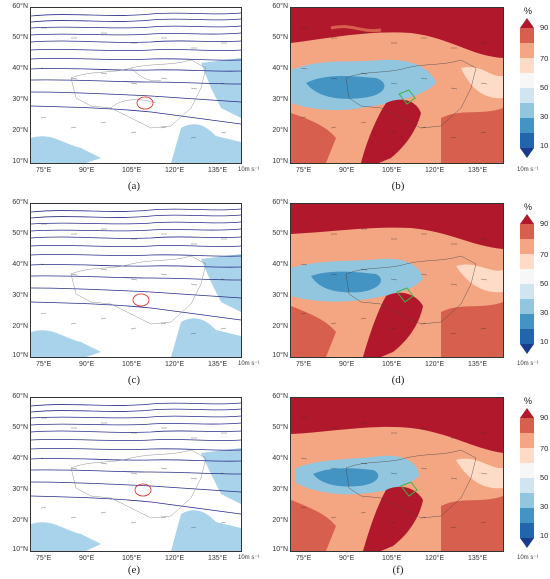 The width and height of the screenshot is (550, 579). I want to click on panel-label: (f), so click(398, 570).